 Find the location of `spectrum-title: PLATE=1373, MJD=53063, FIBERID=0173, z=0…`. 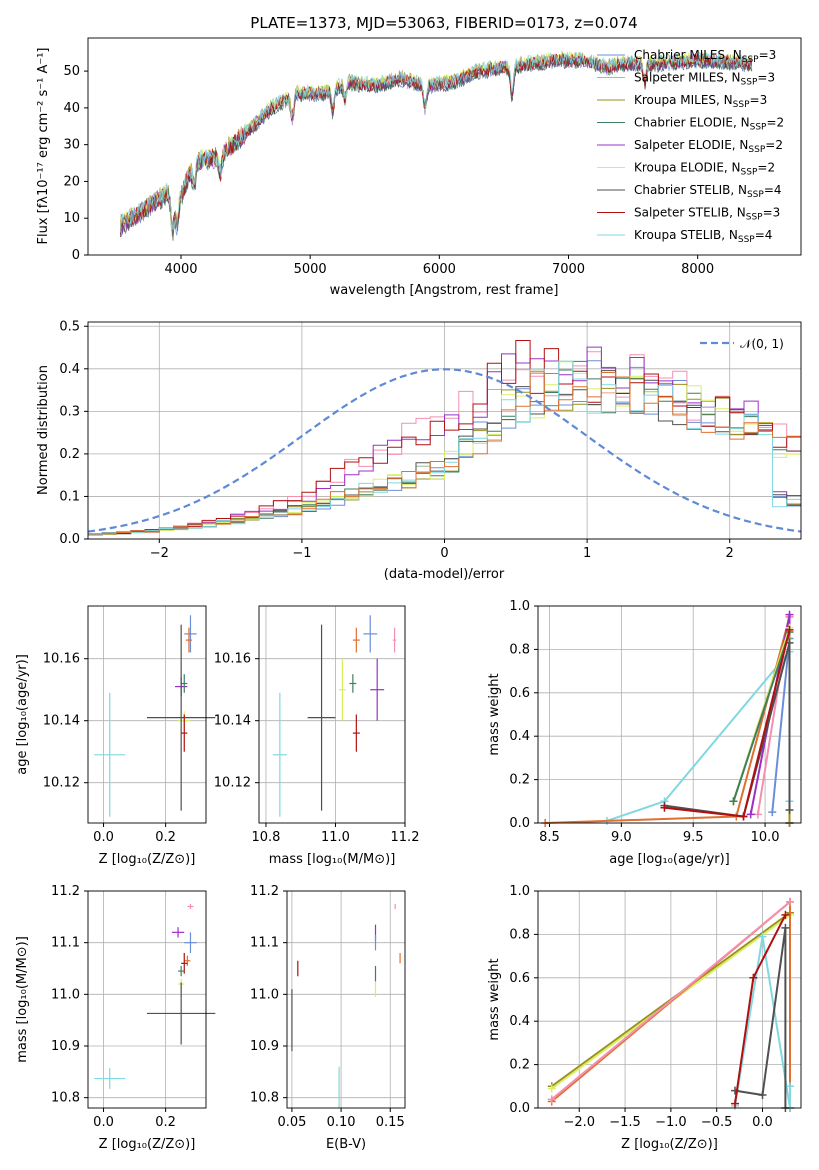

spectrum-title: PLATE=1373, MJD=53063, FIBERID=0173, z=0… is located at coordinates (443, 23).